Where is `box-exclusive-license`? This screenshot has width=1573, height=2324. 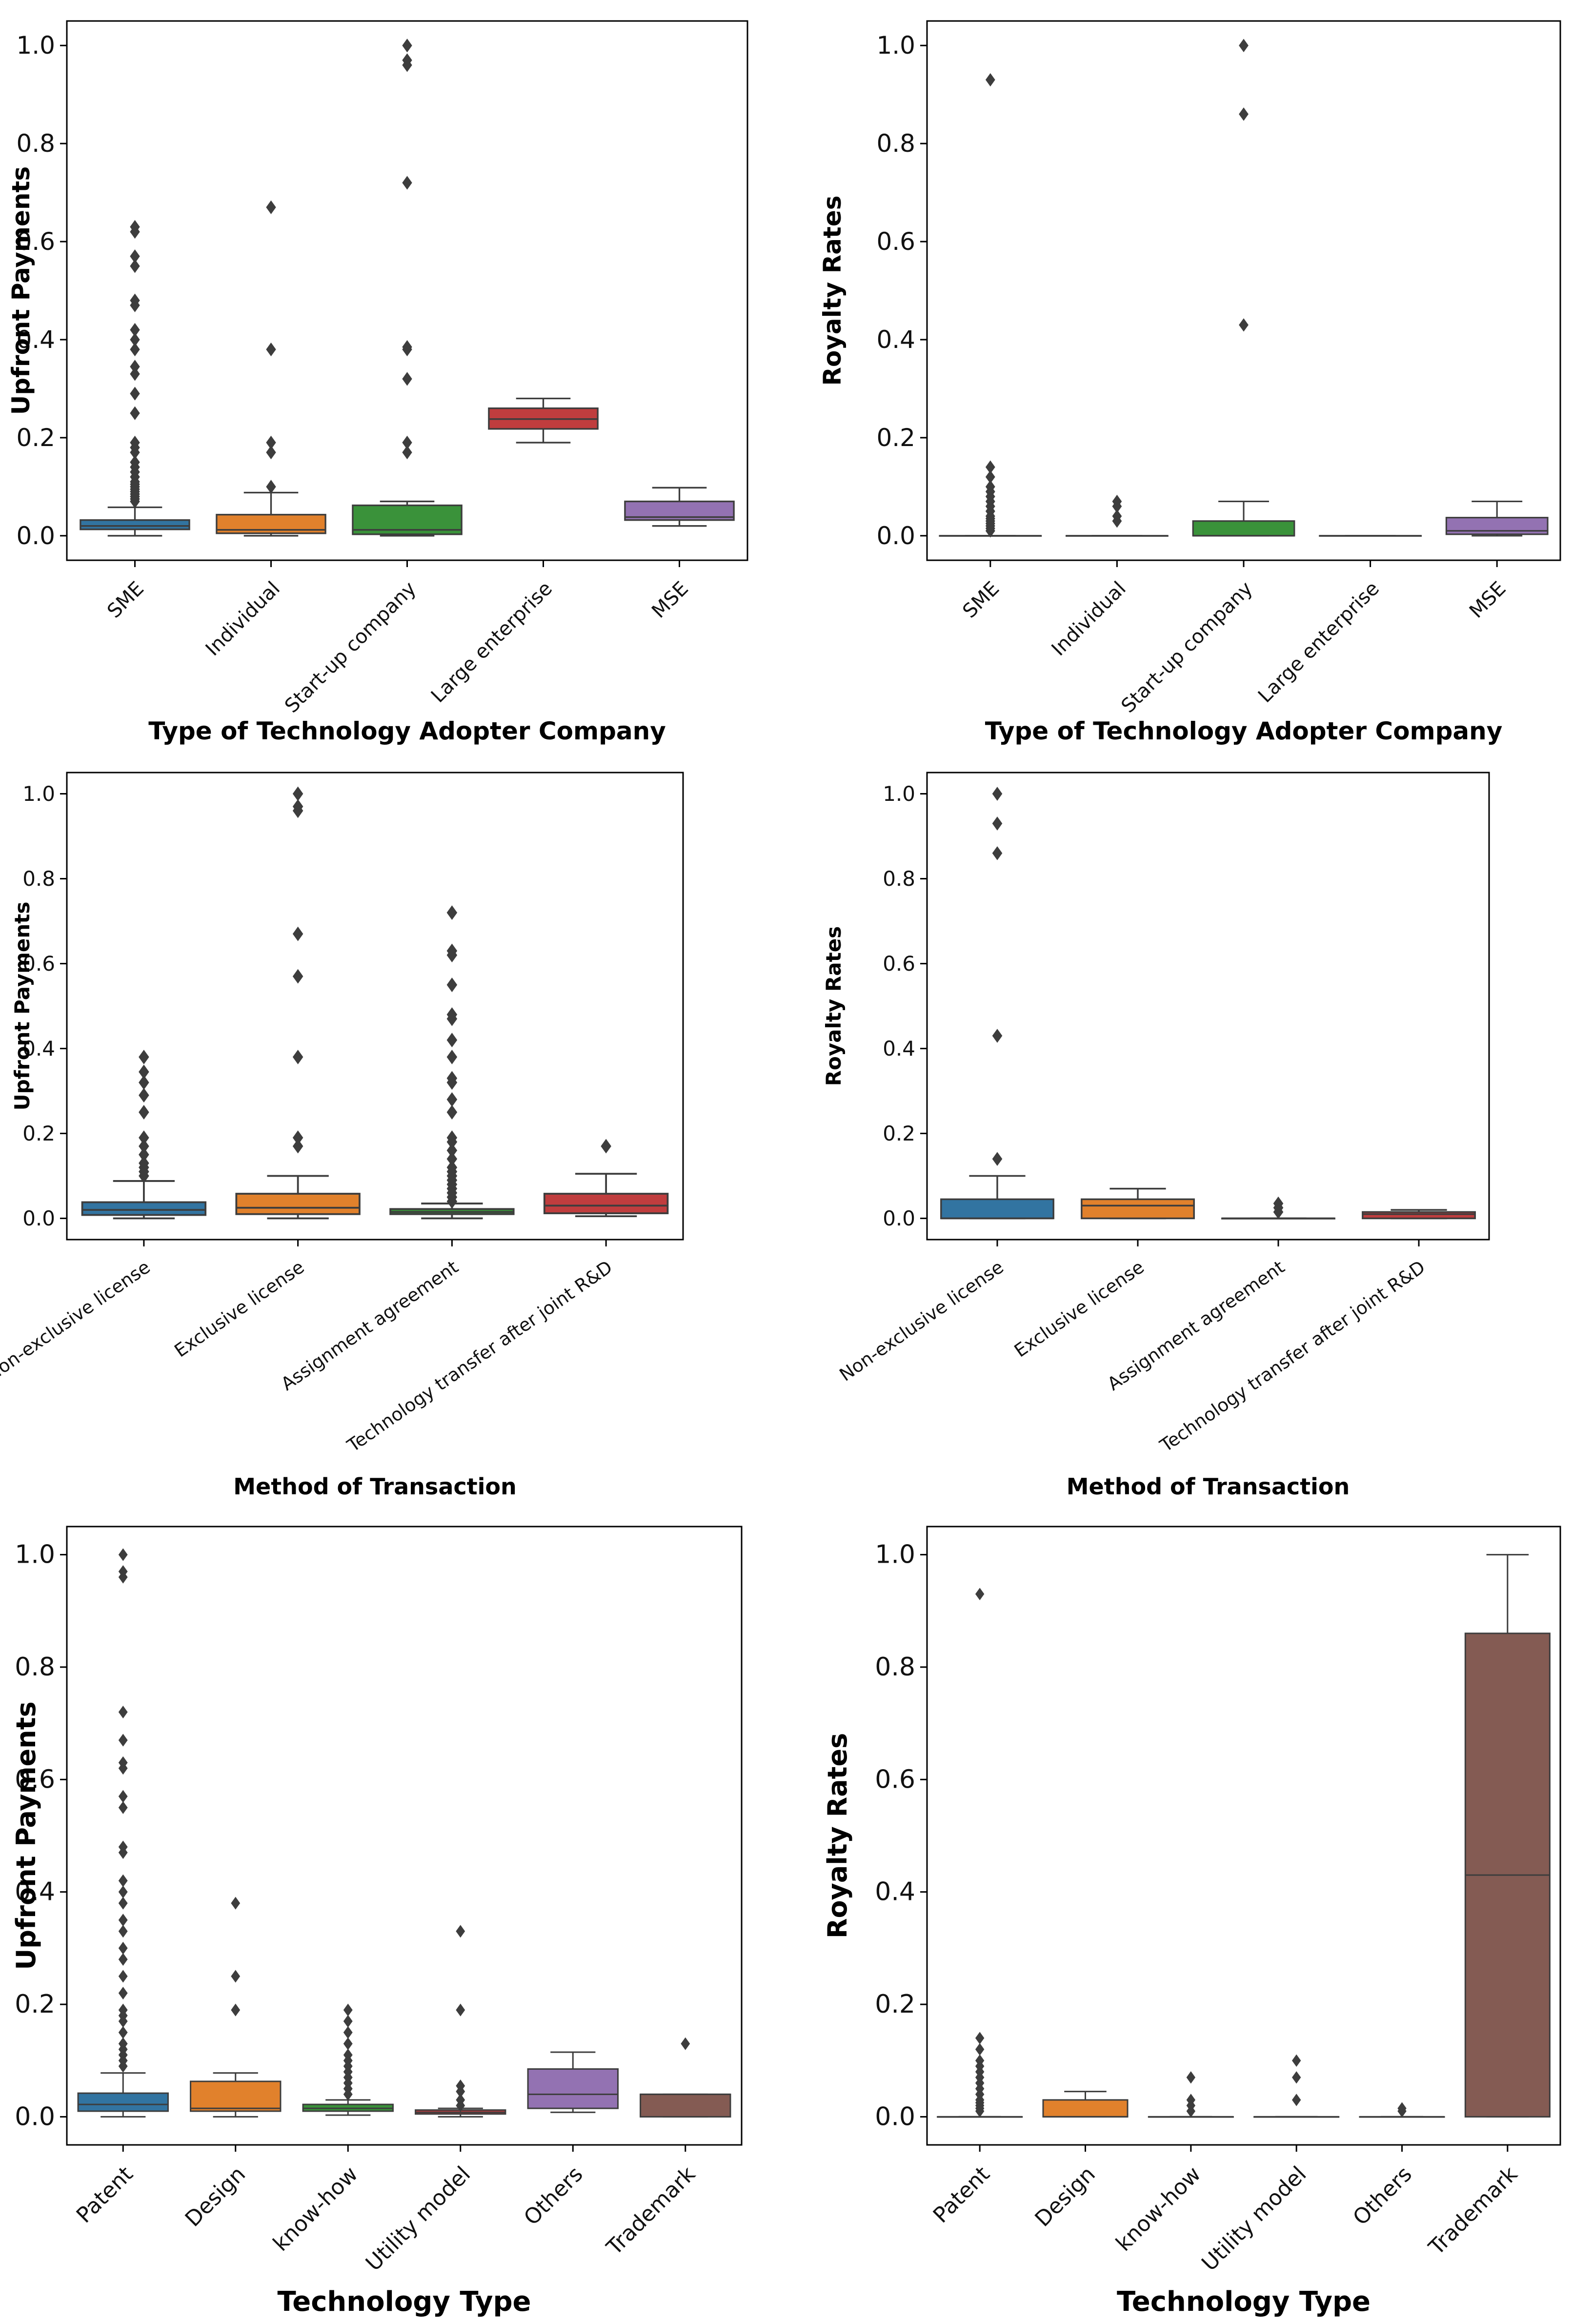
box-exclusive-license is located at coordinates (1138, 1203).